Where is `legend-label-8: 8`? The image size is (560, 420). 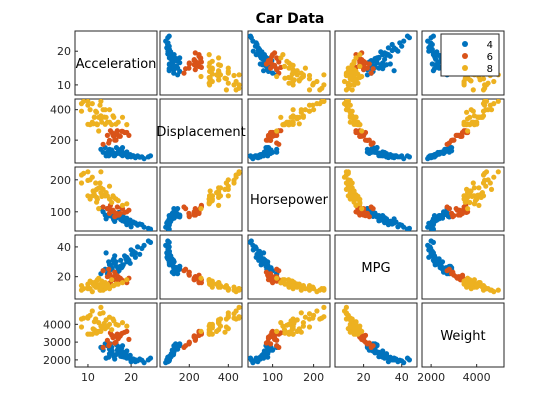
legend-label-8: 8 is located at coordinates (490, 69).